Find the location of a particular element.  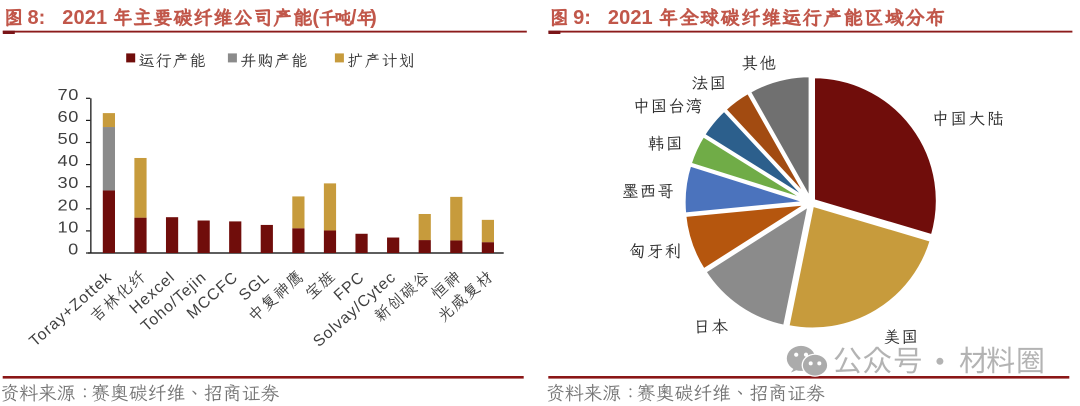

svg-text: 40 is located at coordinates (67, 160).